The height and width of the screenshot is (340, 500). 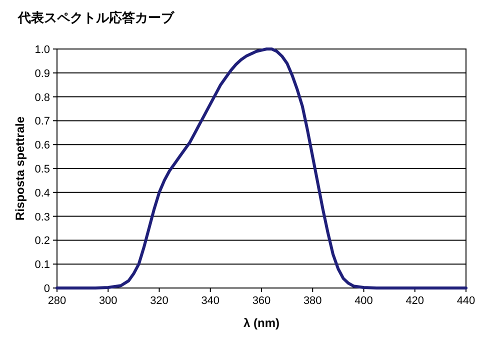 What do you see at coordinates (42, 170) in the screenshot?
I see `y-tick-label: 0.5` at bounding box center [42, 170].